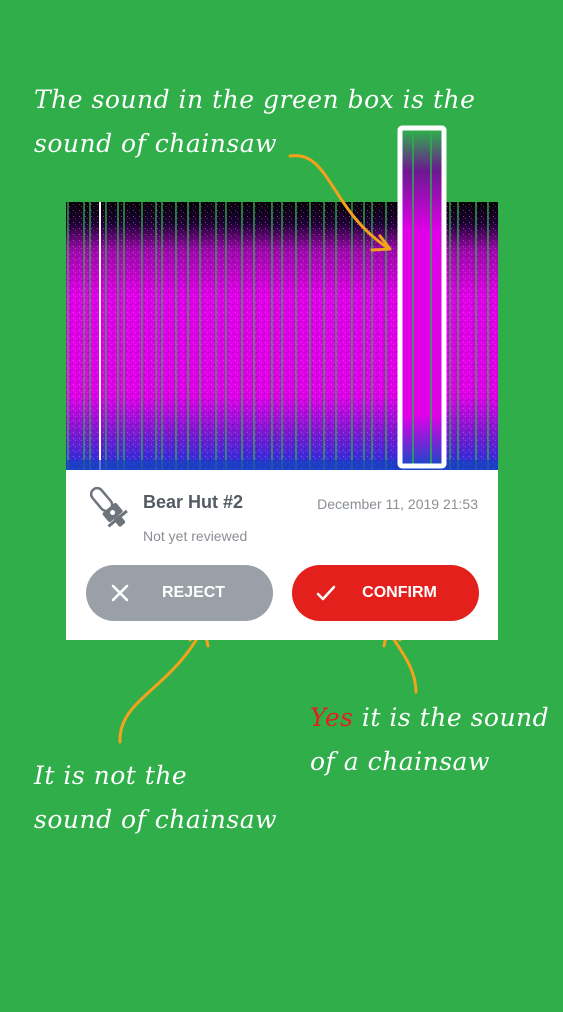 Image resolution: width=563 pixels, height=1012 pixels. What do you see at coordinates (164, 685) in the screenshot?
I see `arrow-to-reject` at bounding box center [164, 685].